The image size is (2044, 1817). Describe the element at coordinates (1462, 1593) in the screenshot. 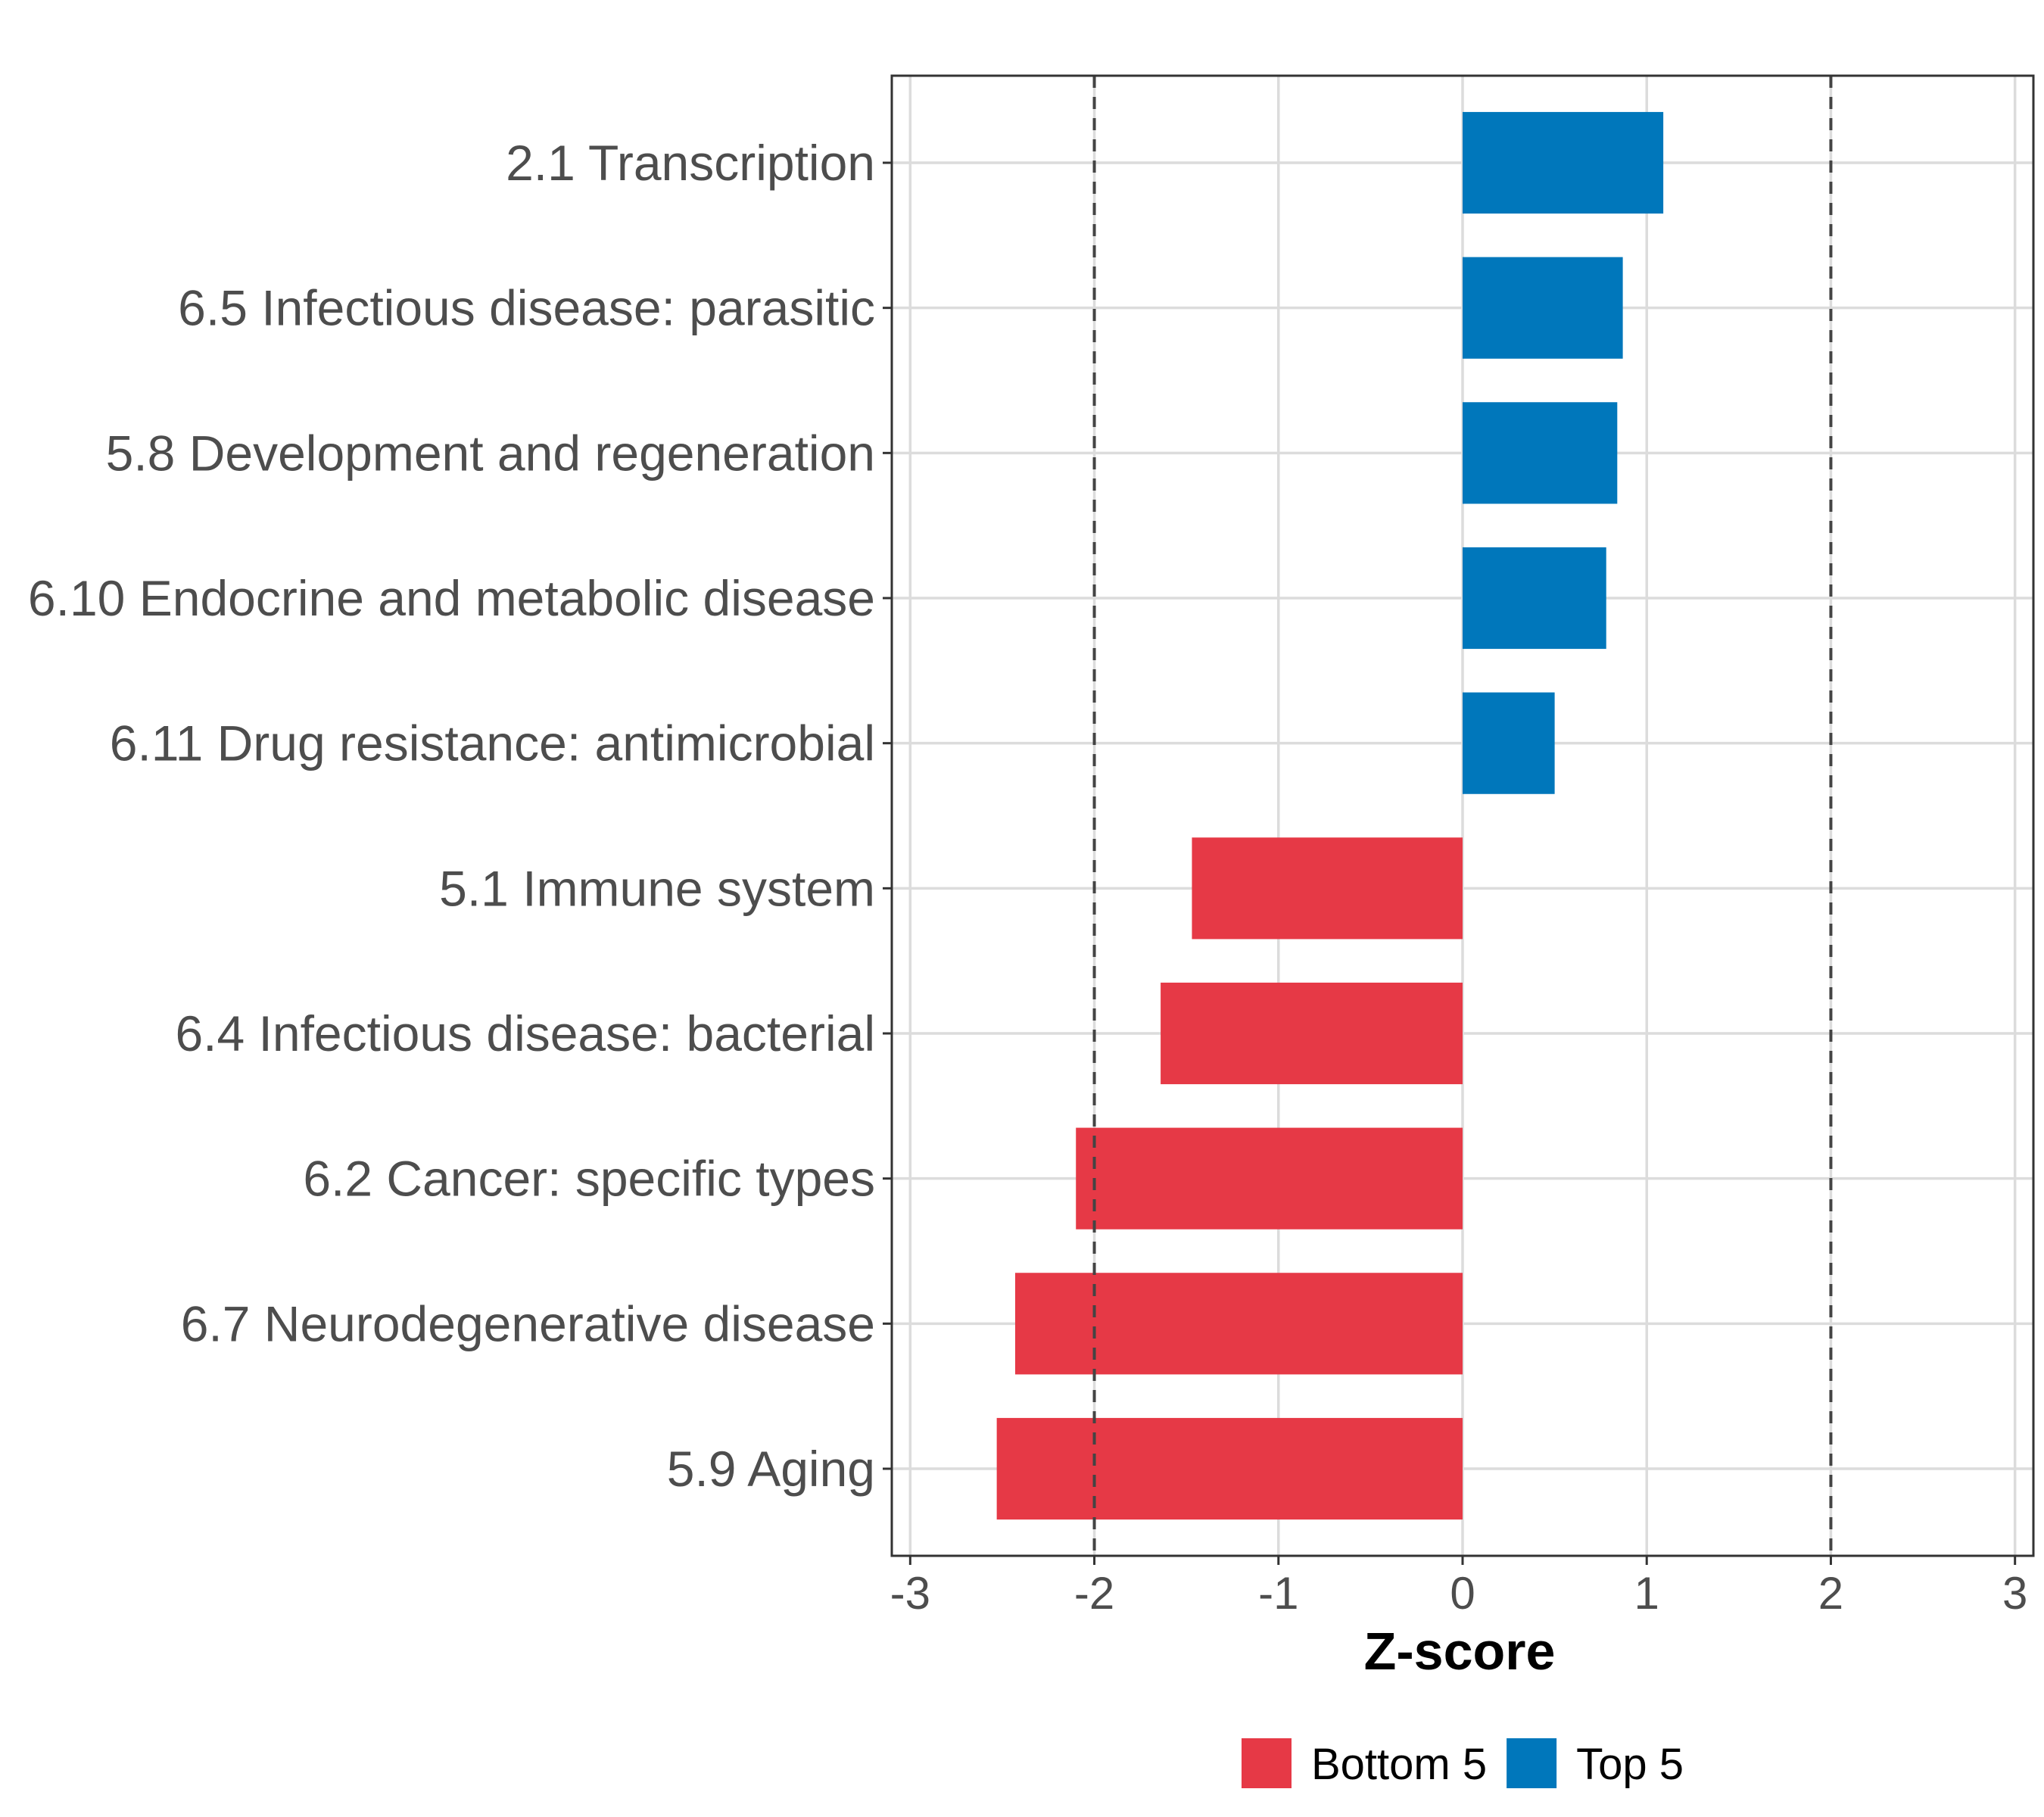

I see `x-tick-label: 0` at that location.